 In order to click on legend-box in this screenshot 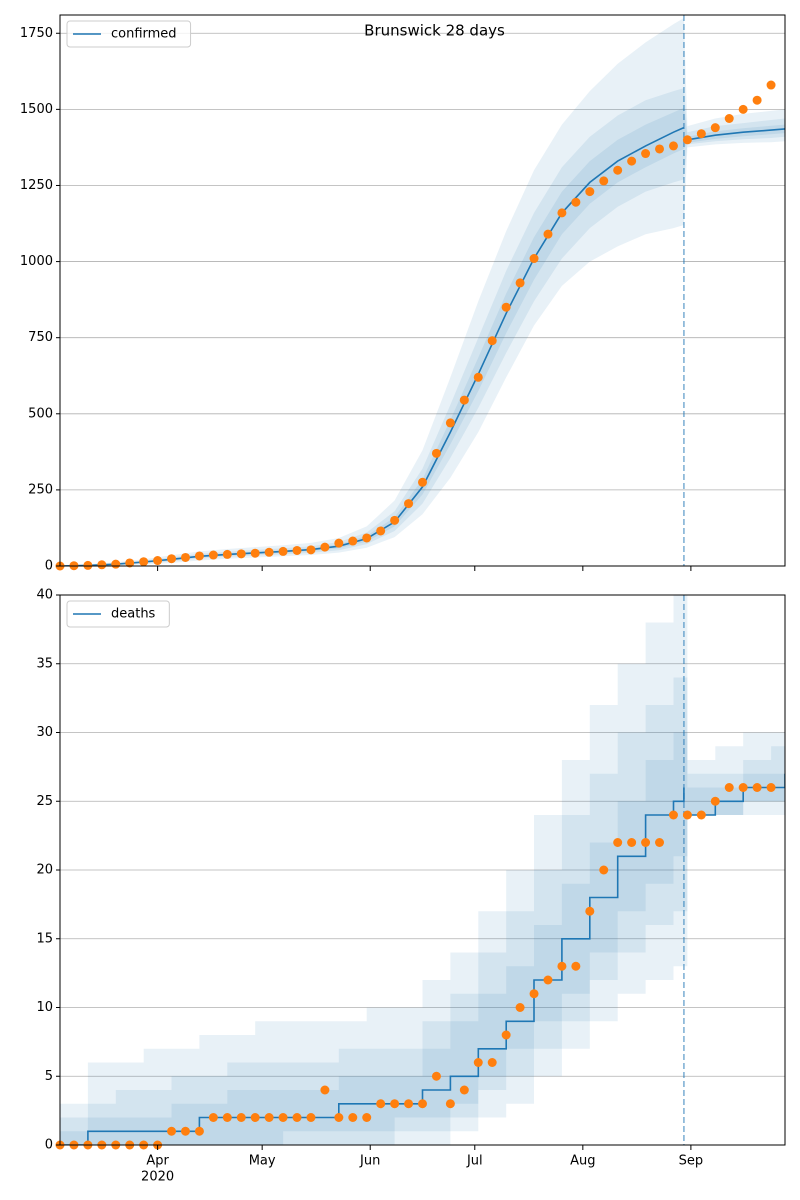, I will do `click(118, 614)`.